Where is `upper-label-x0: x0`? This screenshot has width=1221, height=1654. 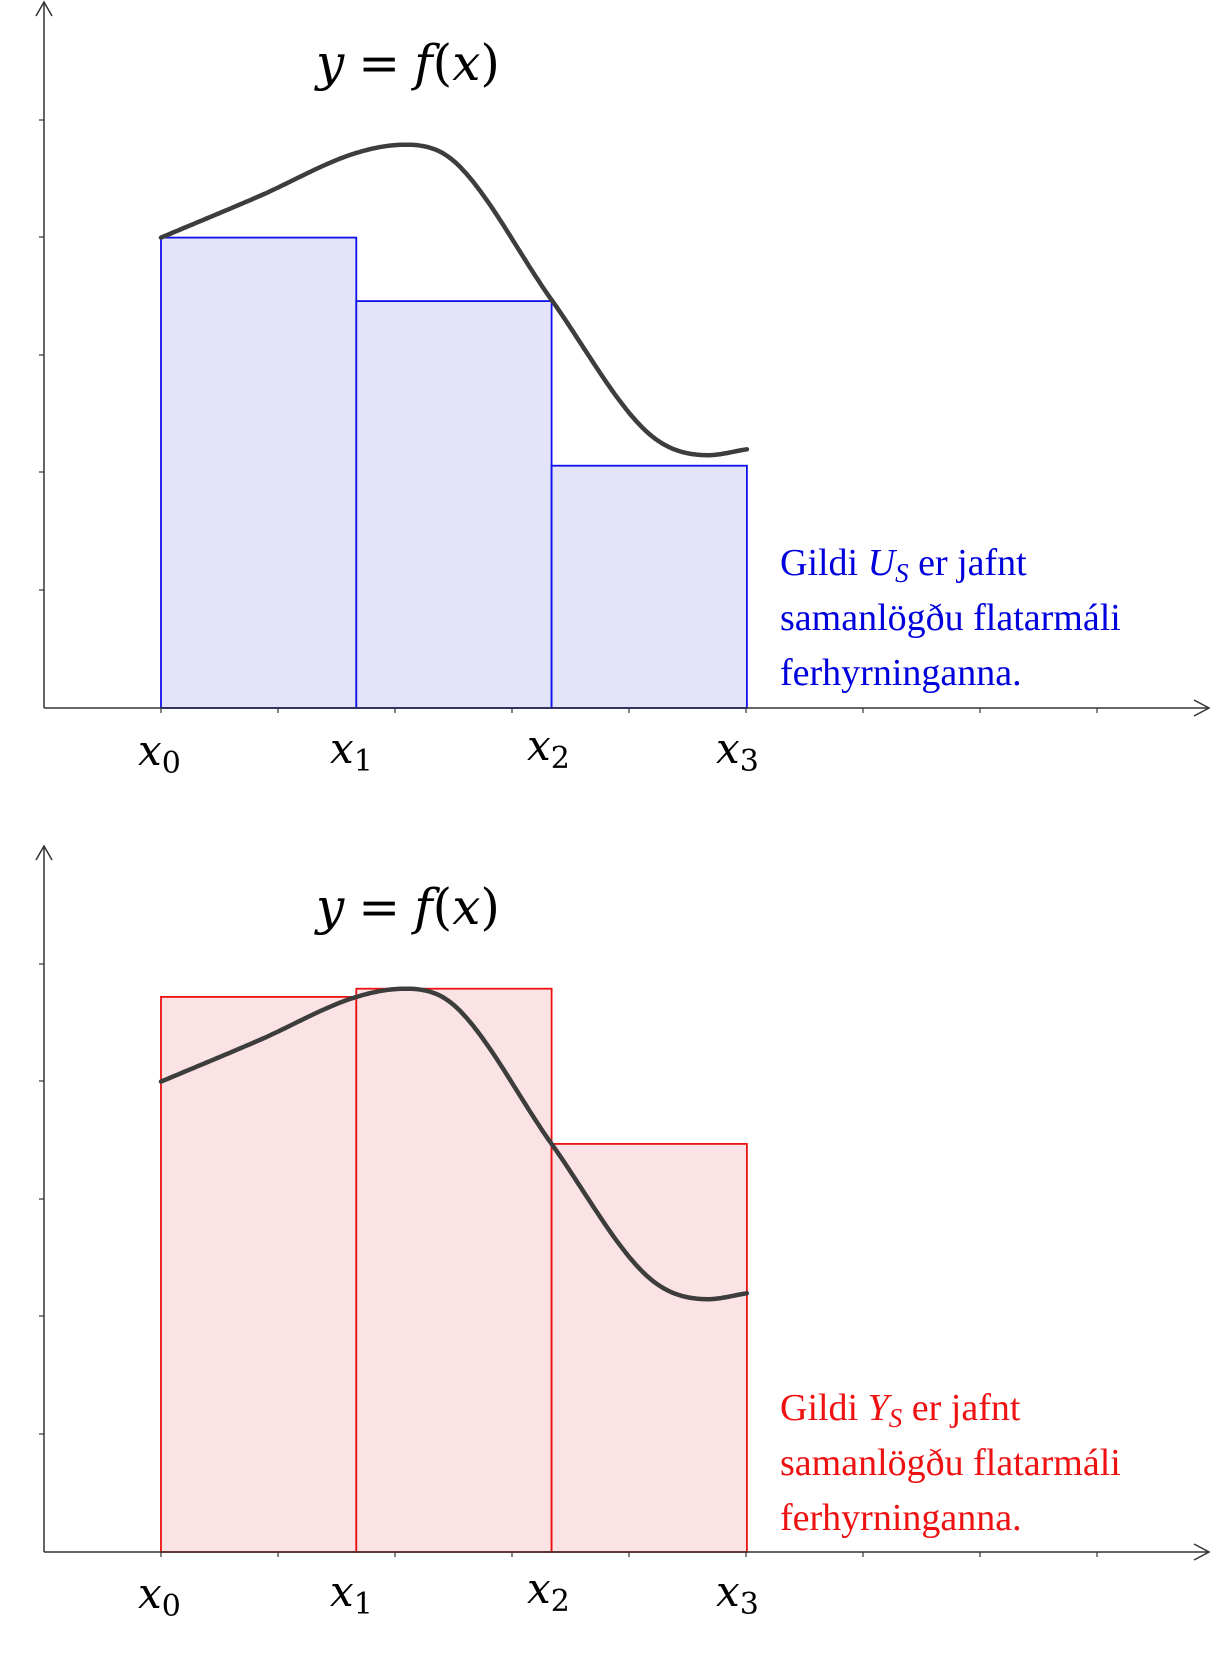
upper-label-x0: x0 is located at coordinates (159, 753).